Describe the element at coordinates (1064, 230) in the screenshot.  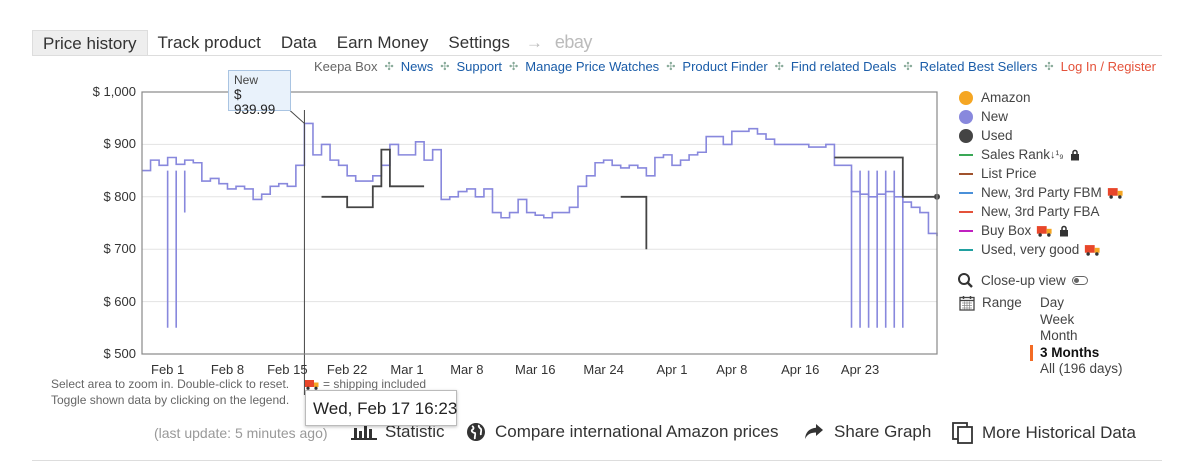
I see `lock-icon` at that location.